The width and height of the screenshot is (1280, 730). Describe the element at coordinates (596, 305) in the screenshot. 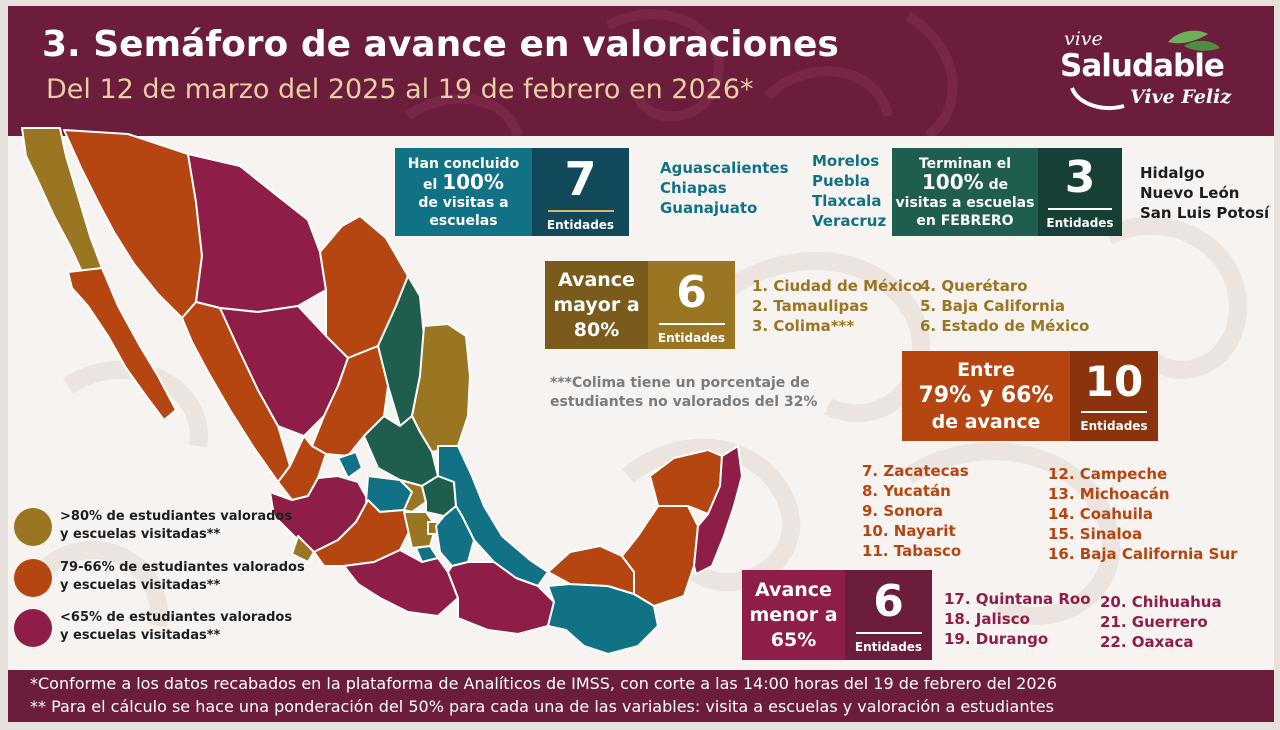

I see `card-over-80-label: Avance mayor a 80%` at that location.